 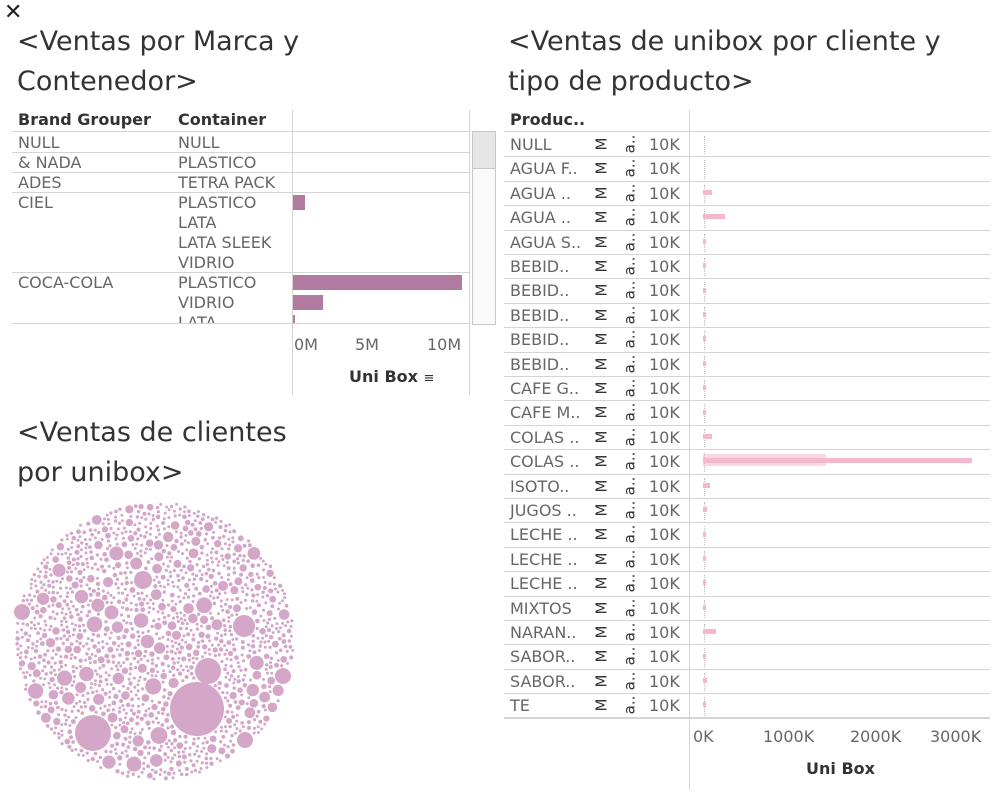 What do you see at coordinates (704, 583) in the screenshot?
I see `product-bar` at bounding box center [704, 583].